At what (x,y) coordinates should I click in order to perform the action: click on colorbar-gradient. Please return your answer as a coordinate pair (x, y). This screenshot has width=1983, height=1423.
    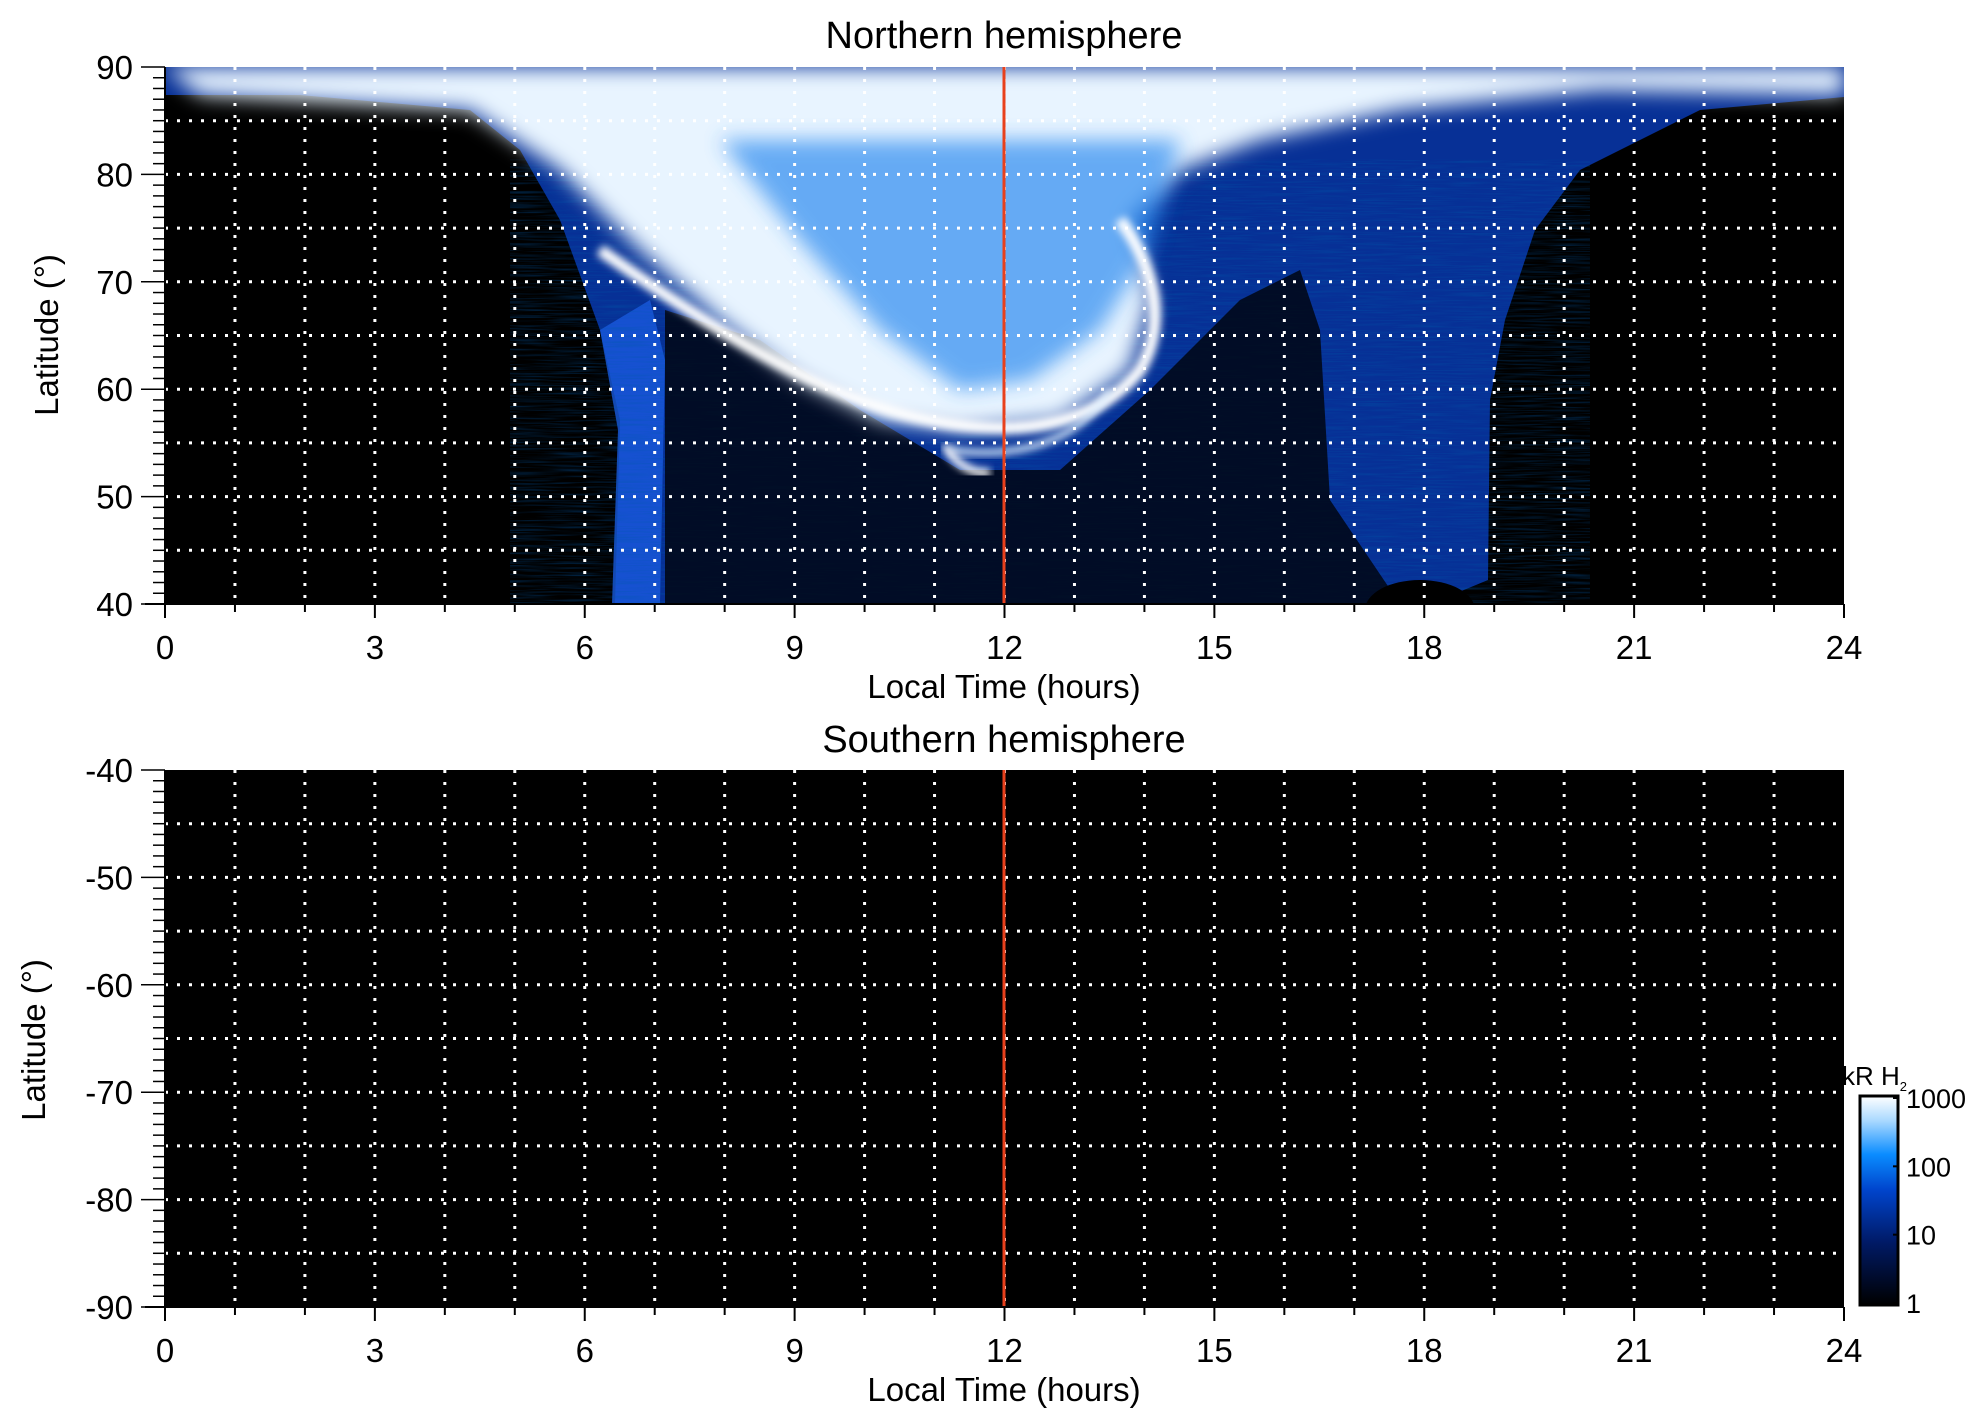
    Looking at the image, I should click on (1879, 1200).